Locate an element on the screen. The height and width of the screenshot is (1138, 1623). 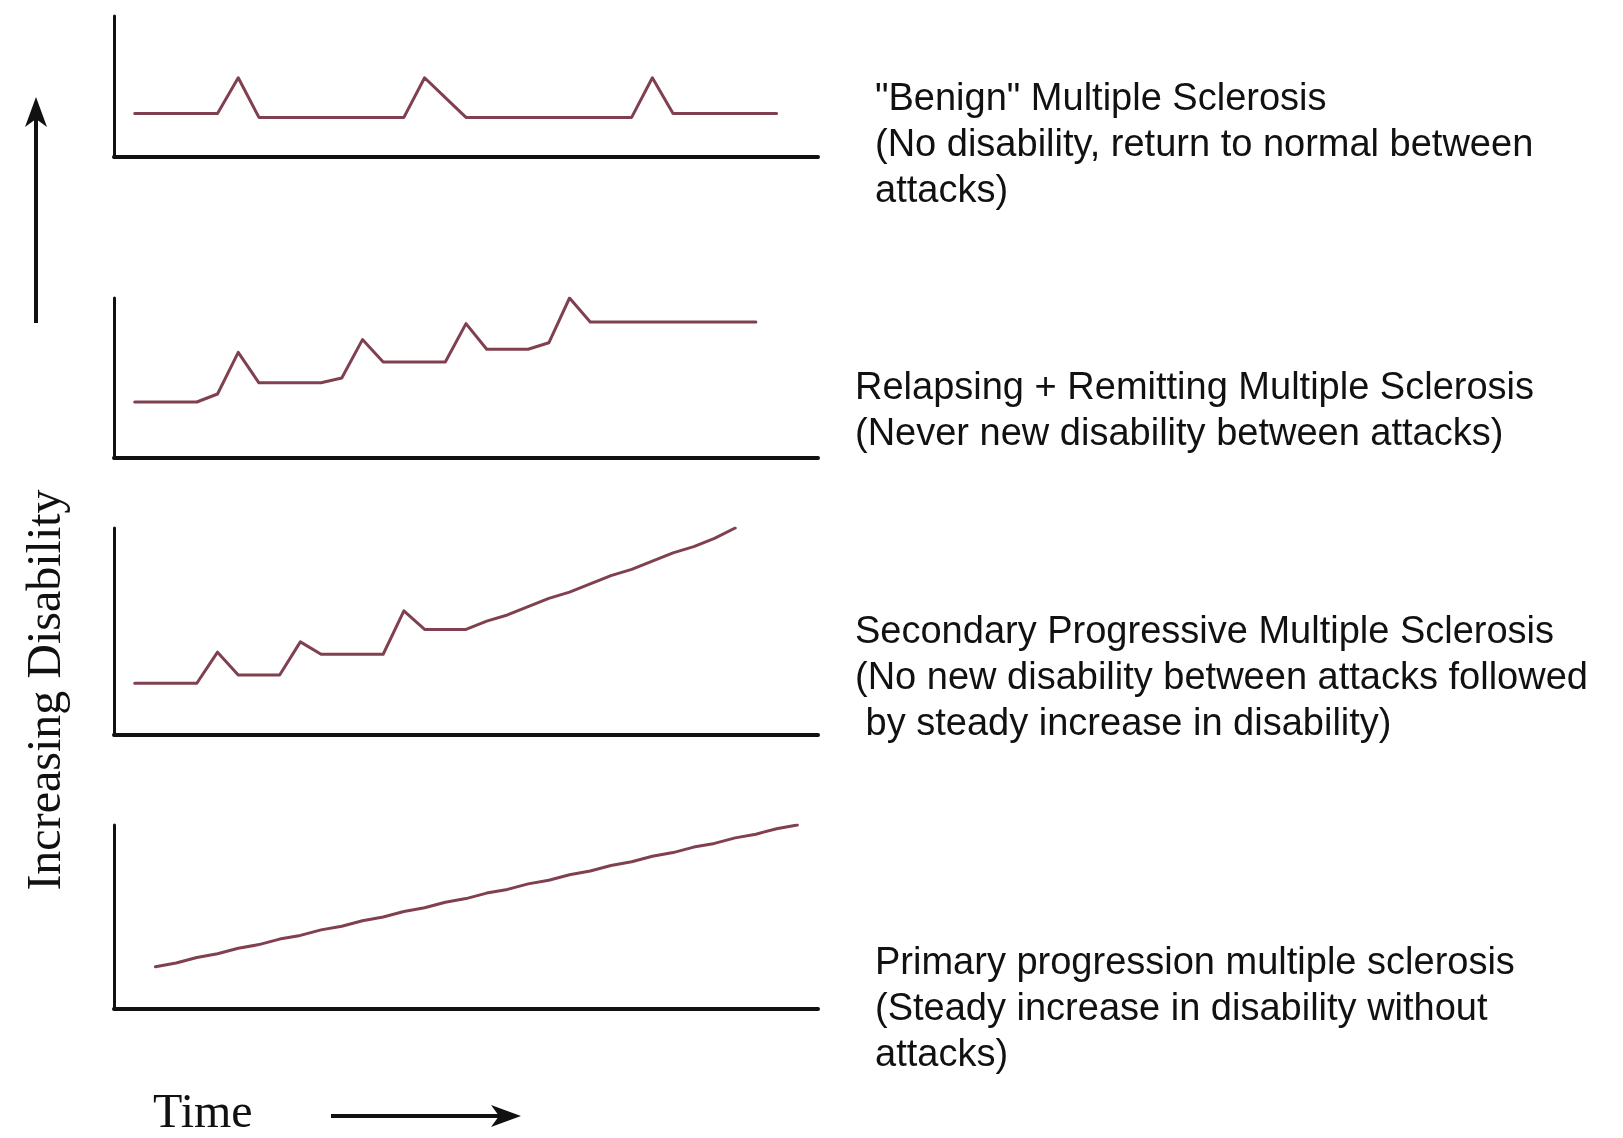
text: Primary progression multiple sclerosis is located at coordinates (1195, 961).